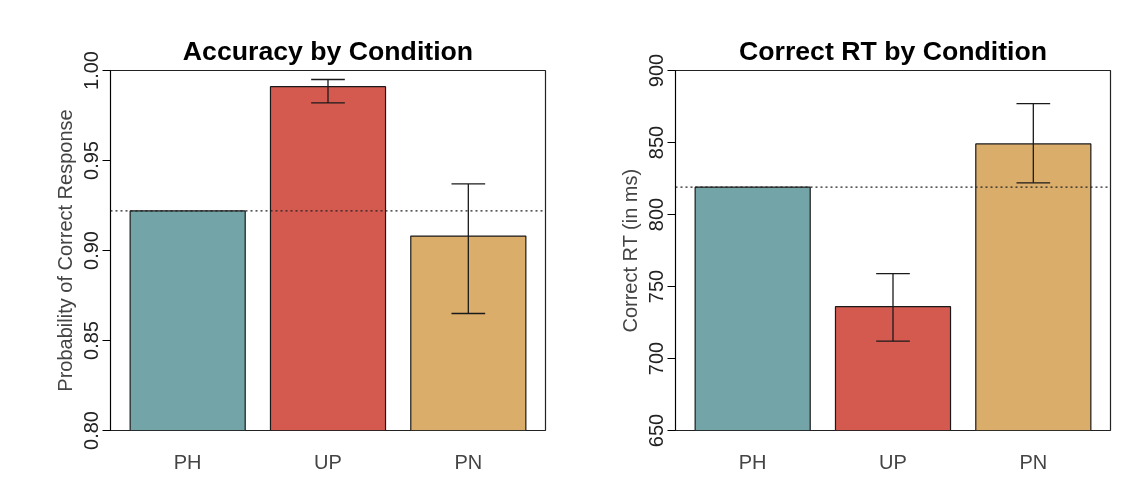 The width and height of the screenshot is (1134, 484). What do you see at coordinates (655, 358) in the screenshot?
I see `y-tick-label: 700` at bounding box center [655, 358].